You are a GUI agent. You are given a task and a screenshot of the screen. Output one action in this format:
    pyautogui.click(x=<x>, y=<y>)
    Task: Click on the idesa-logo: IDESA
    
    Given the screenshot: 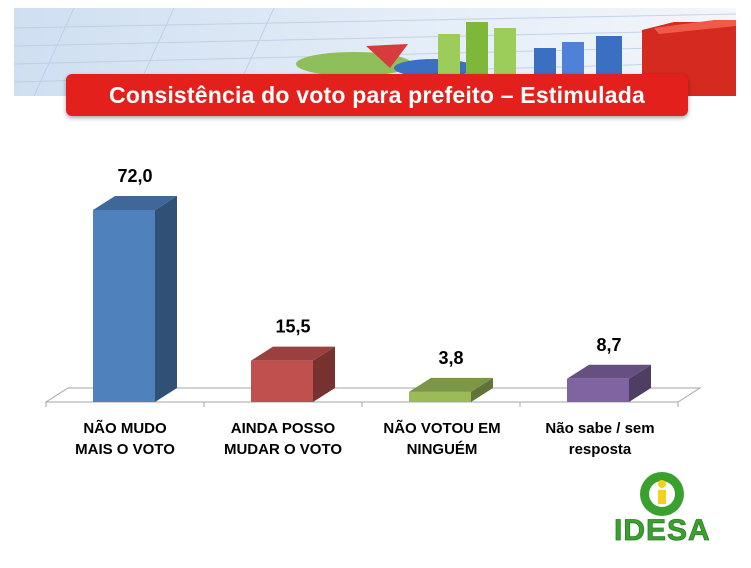 What is the action you would take?
    pyautogui.click(x=673, y=512)
    